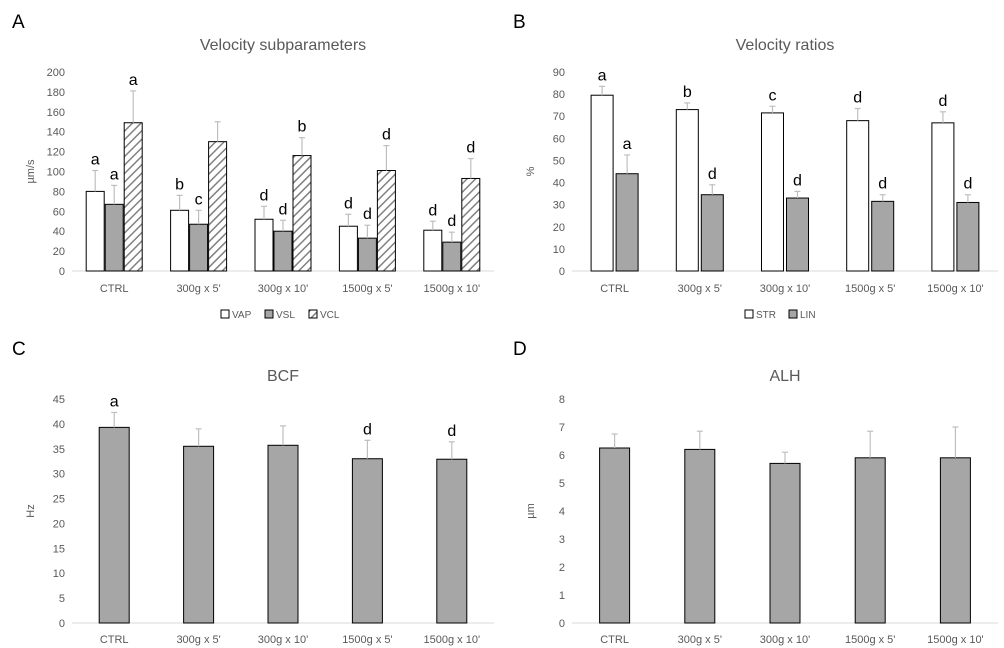 Image resolution: width=1004 pixels, height=648 pixels. What do you see at coordinates (56, 173) in the screenshot?
I see `y-tick-label: 100` at bounding box center [56, 173].